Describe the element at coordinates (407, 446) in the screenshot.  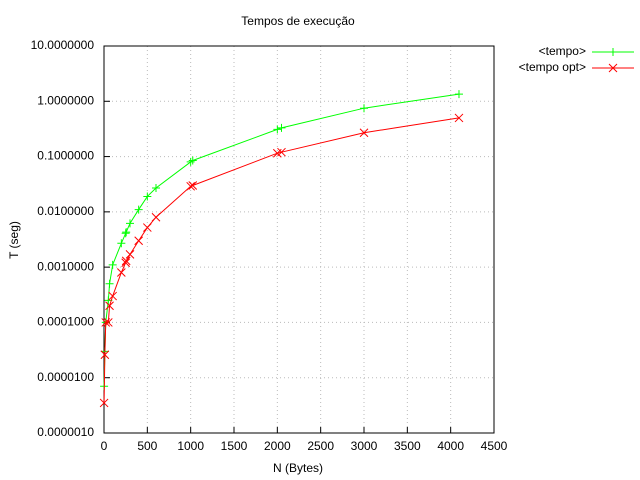
I see `x-tick-label: 3500` at that location.